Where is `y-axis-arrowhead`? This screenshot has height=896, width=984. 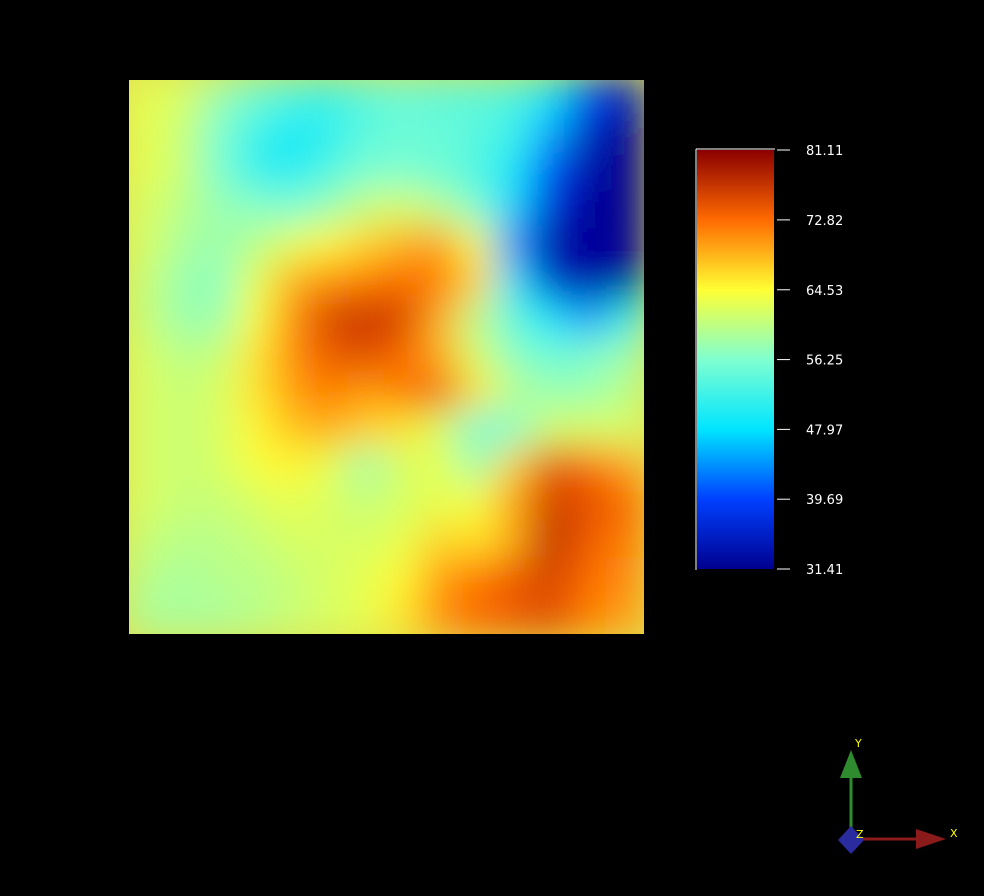 y-axis-arrowhead is located at coordinates (851, 764).